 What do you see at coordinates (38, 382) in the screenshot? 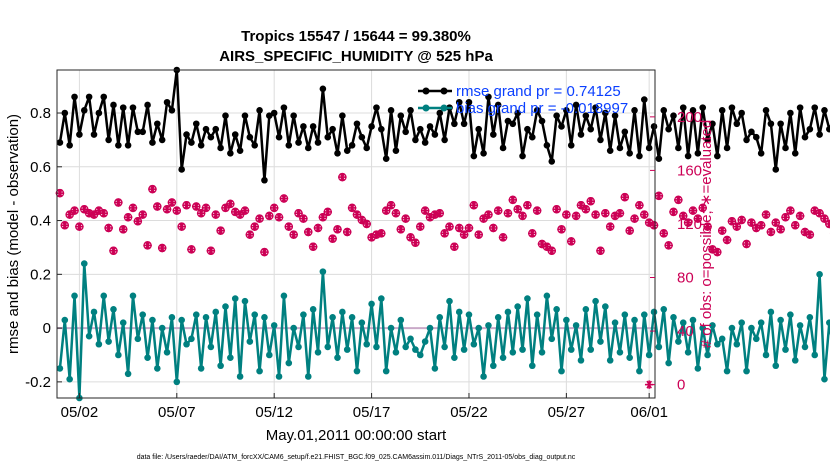
I see `y-tick-label-left: -0.2` at bounding box center [38, 382].